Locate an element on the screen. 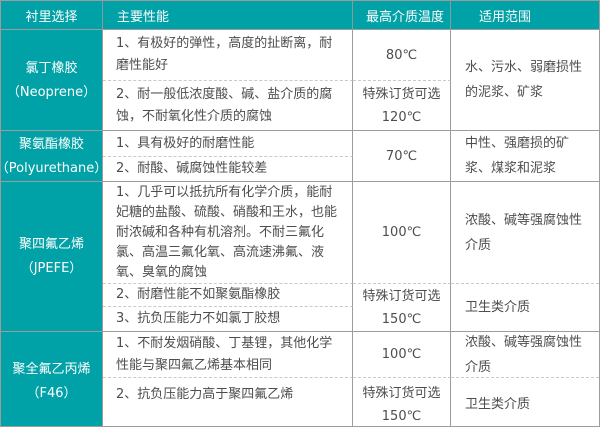  temperature-value: 80℃ is located at coordinates (402, 55).